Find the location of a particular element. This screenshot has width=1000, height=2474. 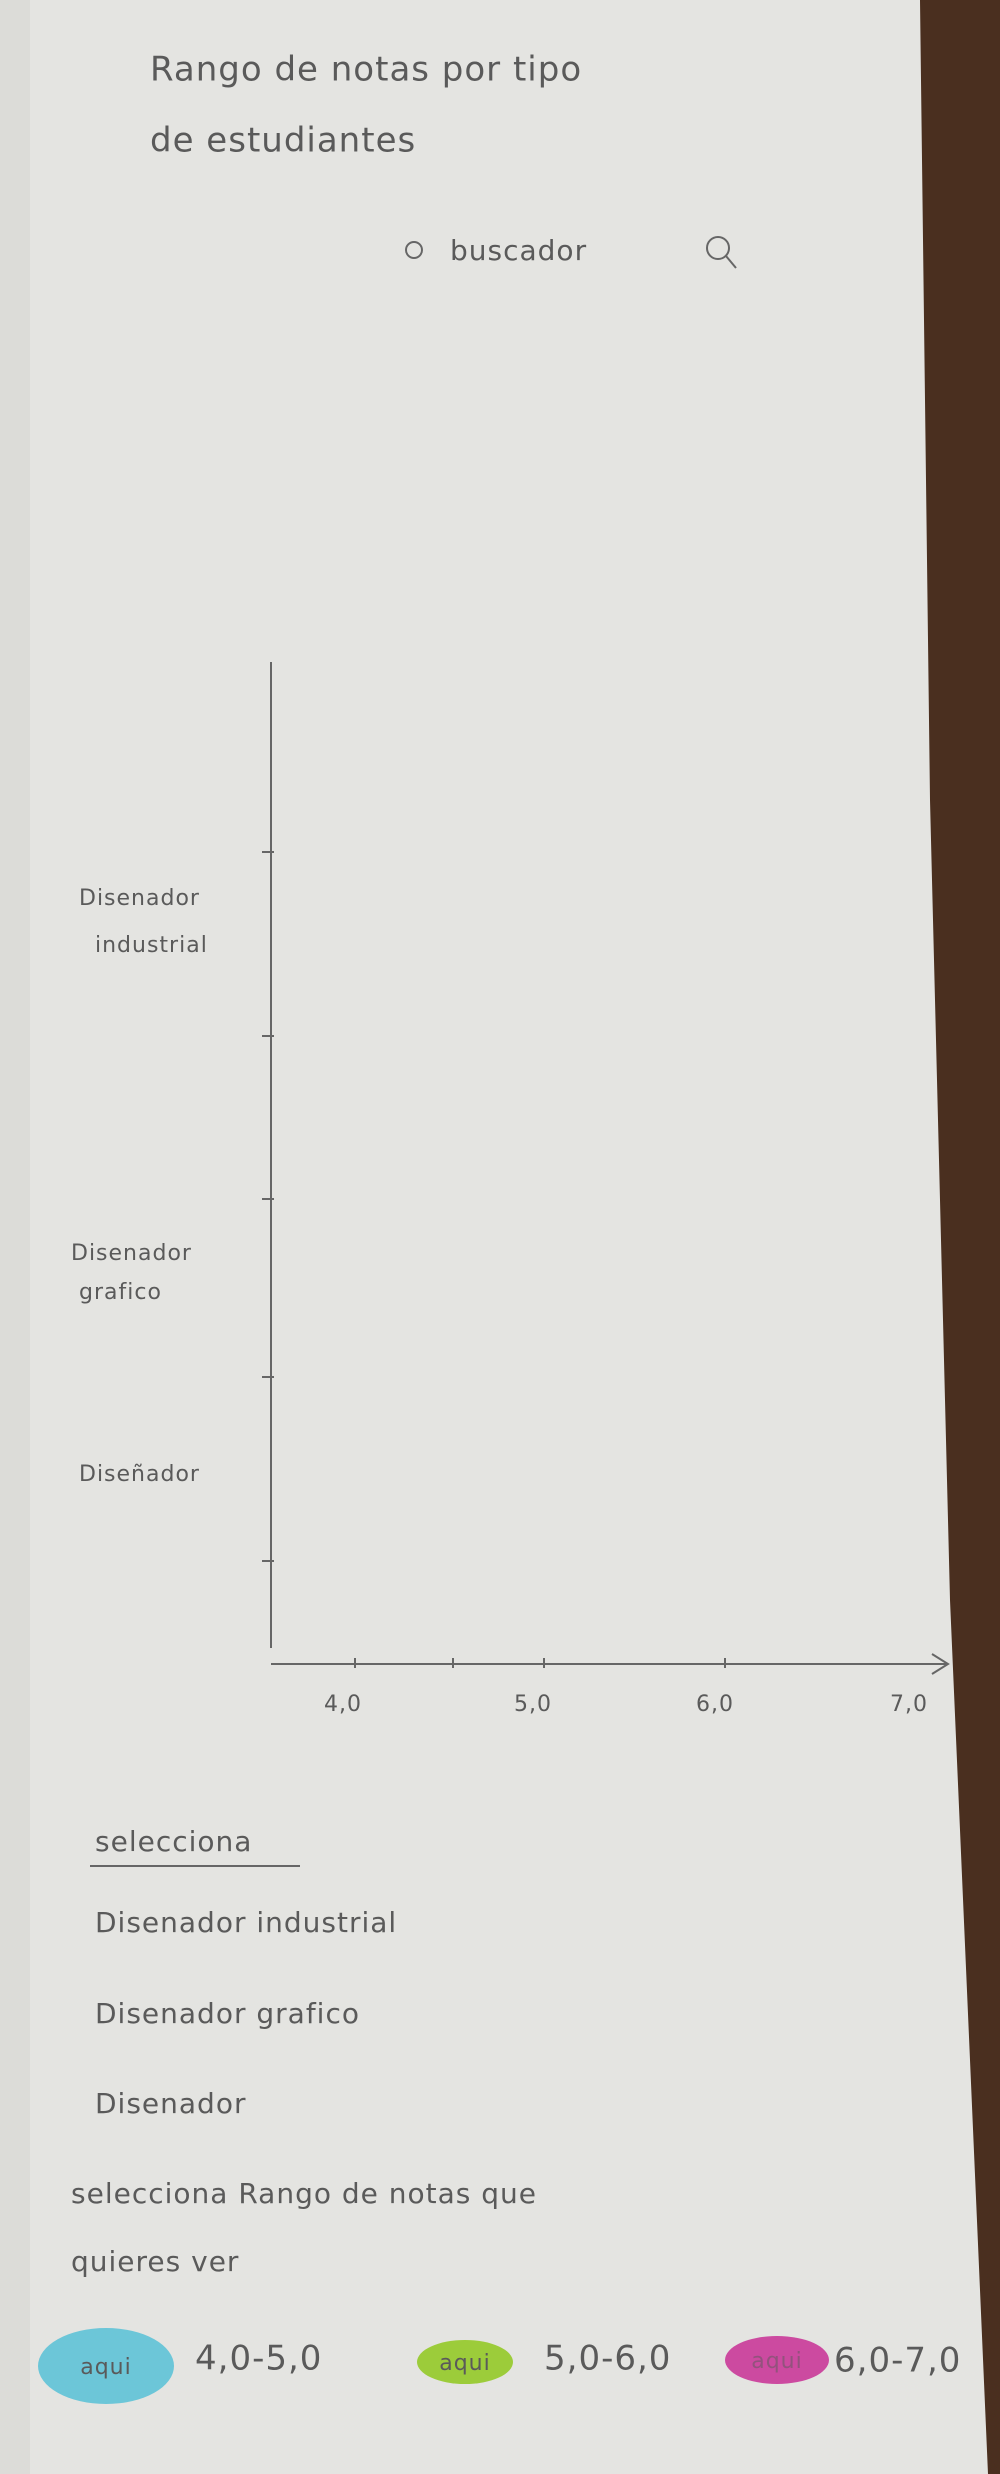

x-ticks is located at coordinates (540, 1663).